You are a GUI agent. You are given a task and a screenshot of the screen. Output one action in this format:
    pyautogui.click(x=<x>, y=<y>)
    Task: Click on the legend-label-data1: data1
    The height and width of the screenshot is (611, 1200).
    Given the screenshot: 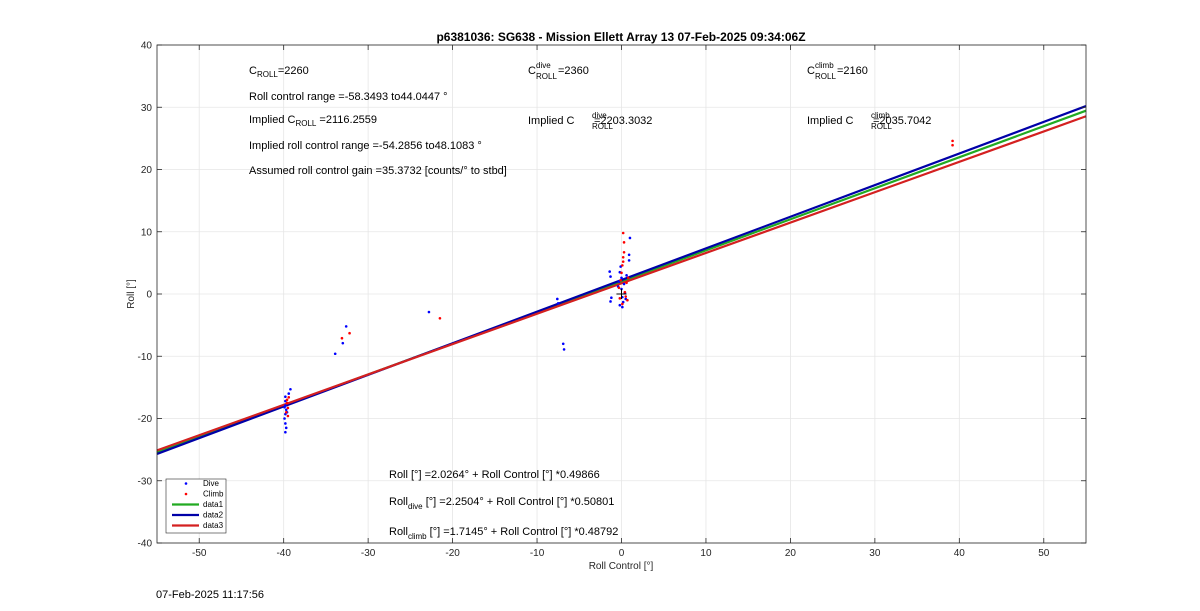 What is the action you would take?
    pyautogui.click(x=213, y=504)
    